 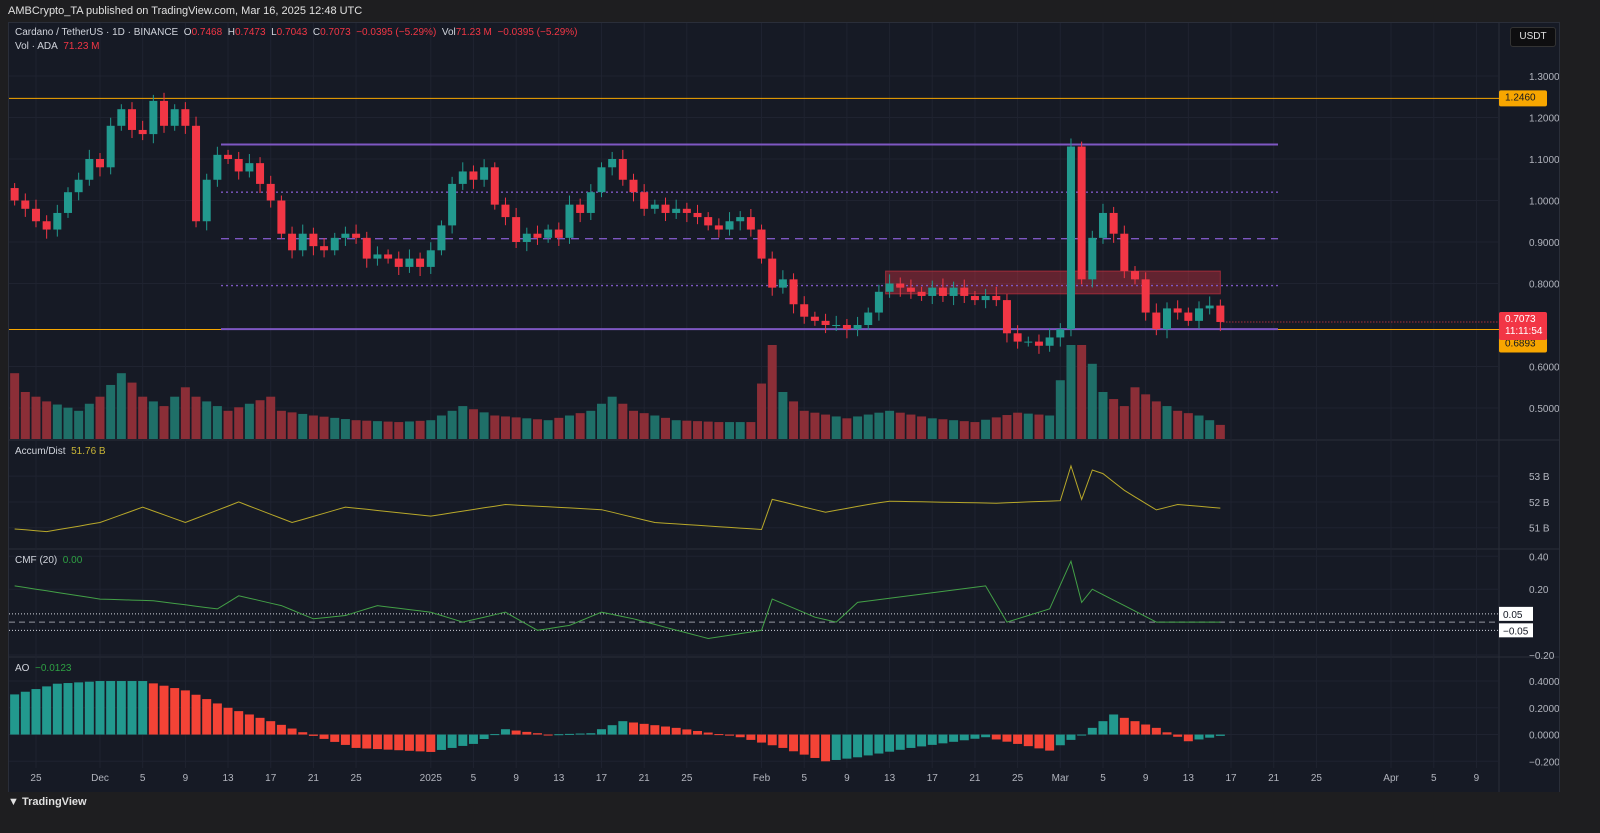 What do you see at coordinates (36, 46) in the screenshot?
I see `volume-label: Vol · ADA` at bounding box center [36, 46].